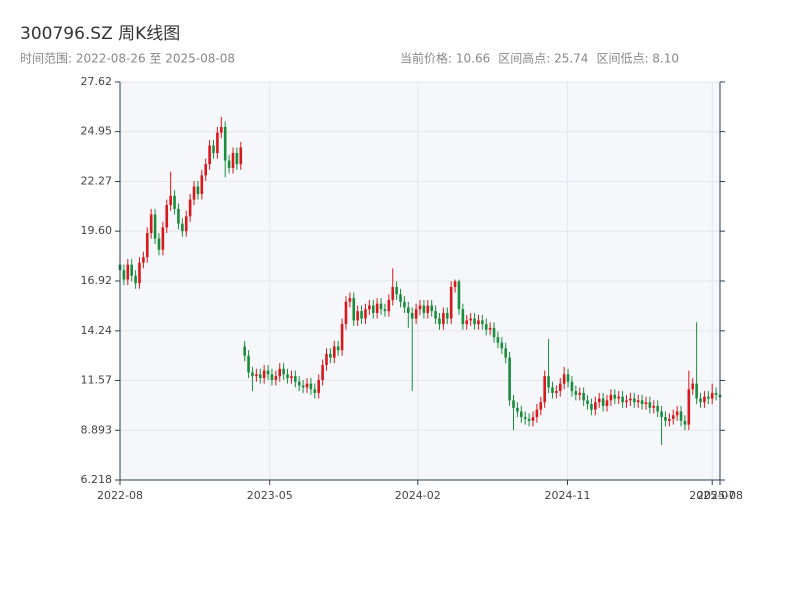 This screenshot has width=800, height=604. What do you see at coordinates (568, 495) in the screenshot?
I see `x-tick-label: 2024-11` at bounding box center [568, 495].